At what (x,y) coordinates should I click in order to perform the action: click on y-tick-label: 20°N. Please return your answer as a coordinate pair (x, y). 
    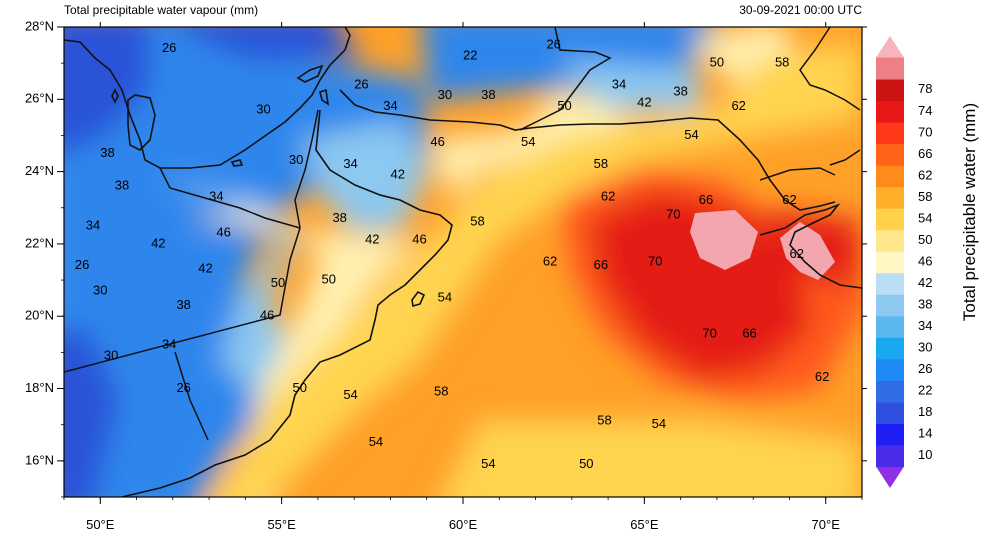
    Looking at the image, I should click on (39, 315).